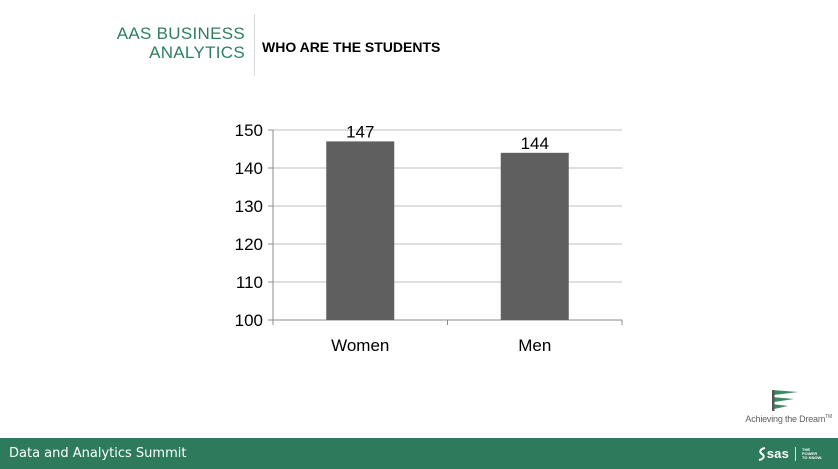 The height and width of the screenshot is (469, 838). Describe the element at coordinates (360, 131) in the screenshot. I see `data-label: 147` at that location.